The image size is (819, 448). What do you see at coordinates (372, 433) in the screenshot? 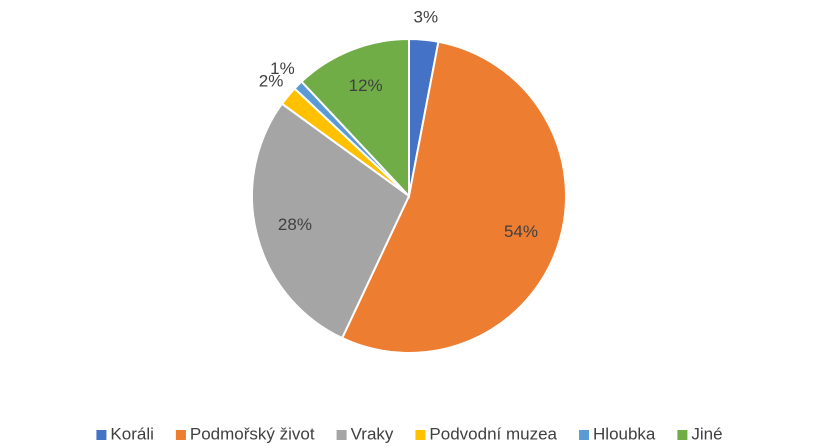
I see `legend-label: Vraky` at bounding box center [372, 433].